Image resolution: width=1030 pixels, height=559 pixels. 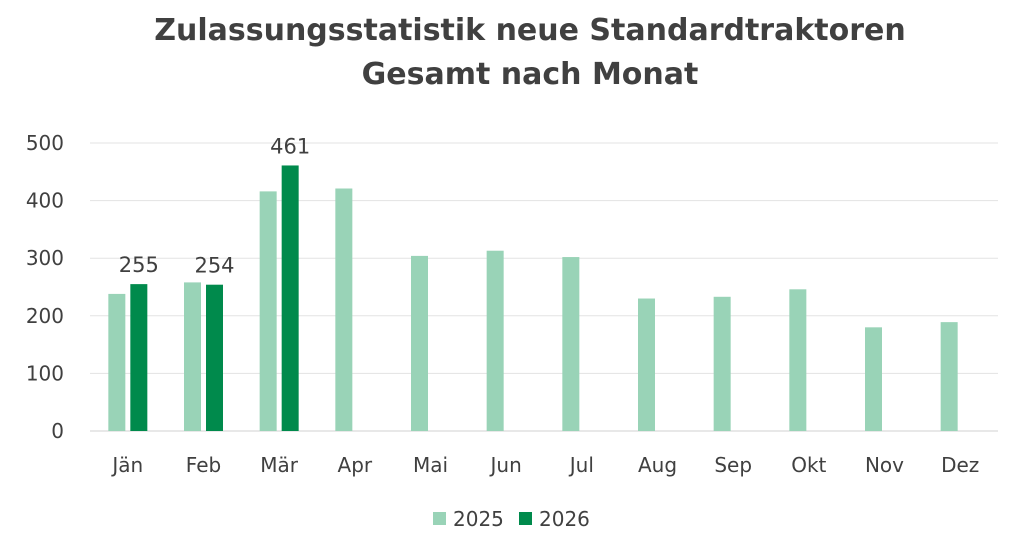 I want to click on bar-2025-Feb, so click(x=192, y=356).